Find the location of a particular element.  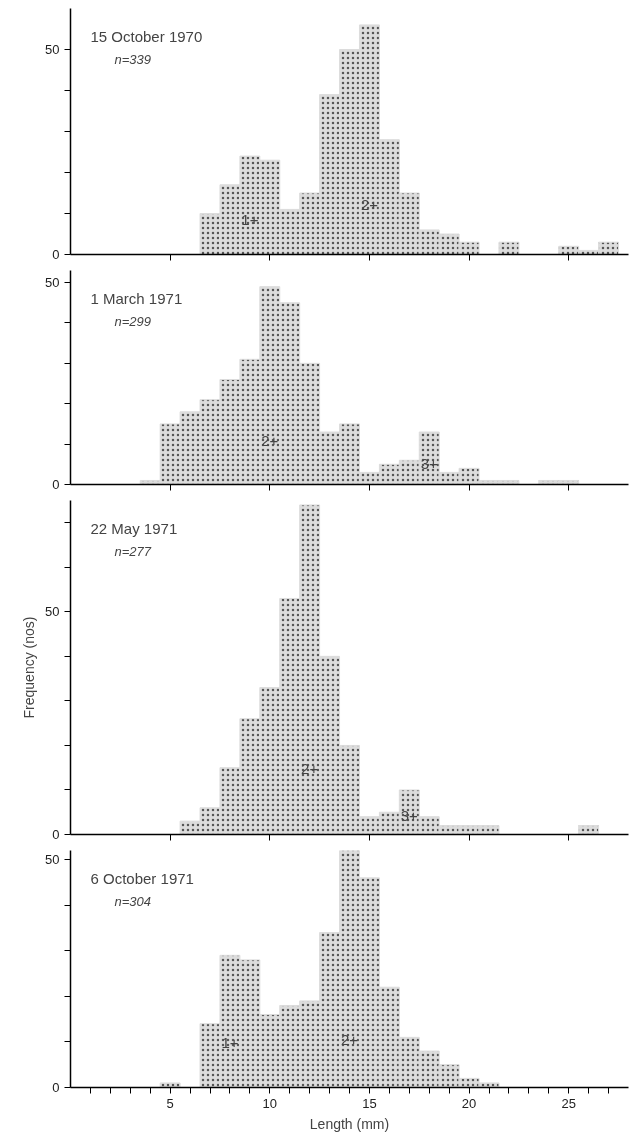

x-tick-label: 15 is located at coordinates (369, 1103).